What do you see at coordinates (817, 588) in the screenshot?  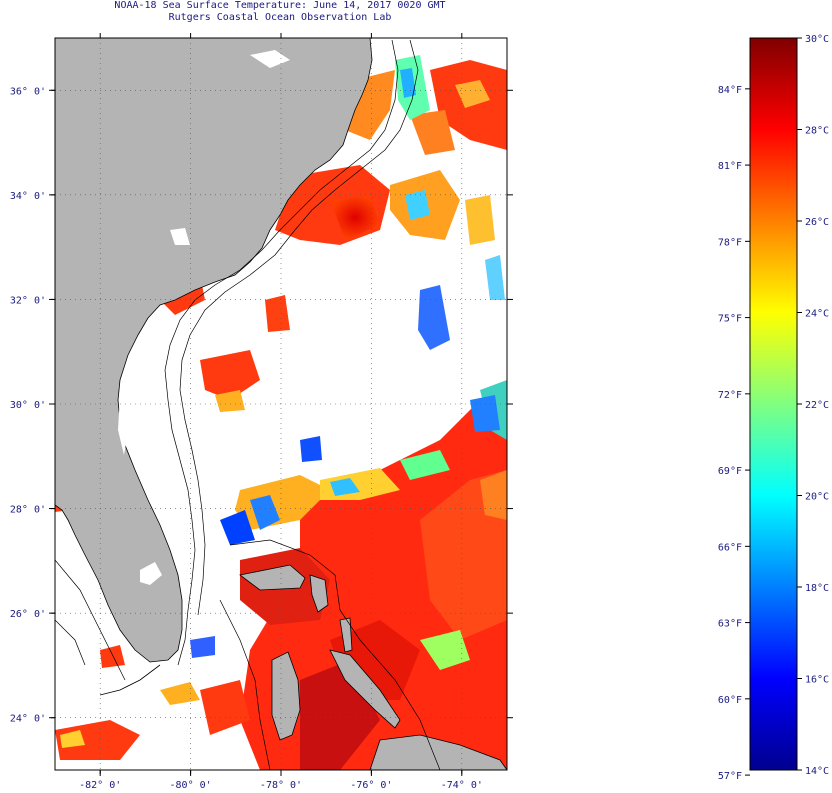 I see `celsius-label: 18°C` at bounding box center [817, 588].